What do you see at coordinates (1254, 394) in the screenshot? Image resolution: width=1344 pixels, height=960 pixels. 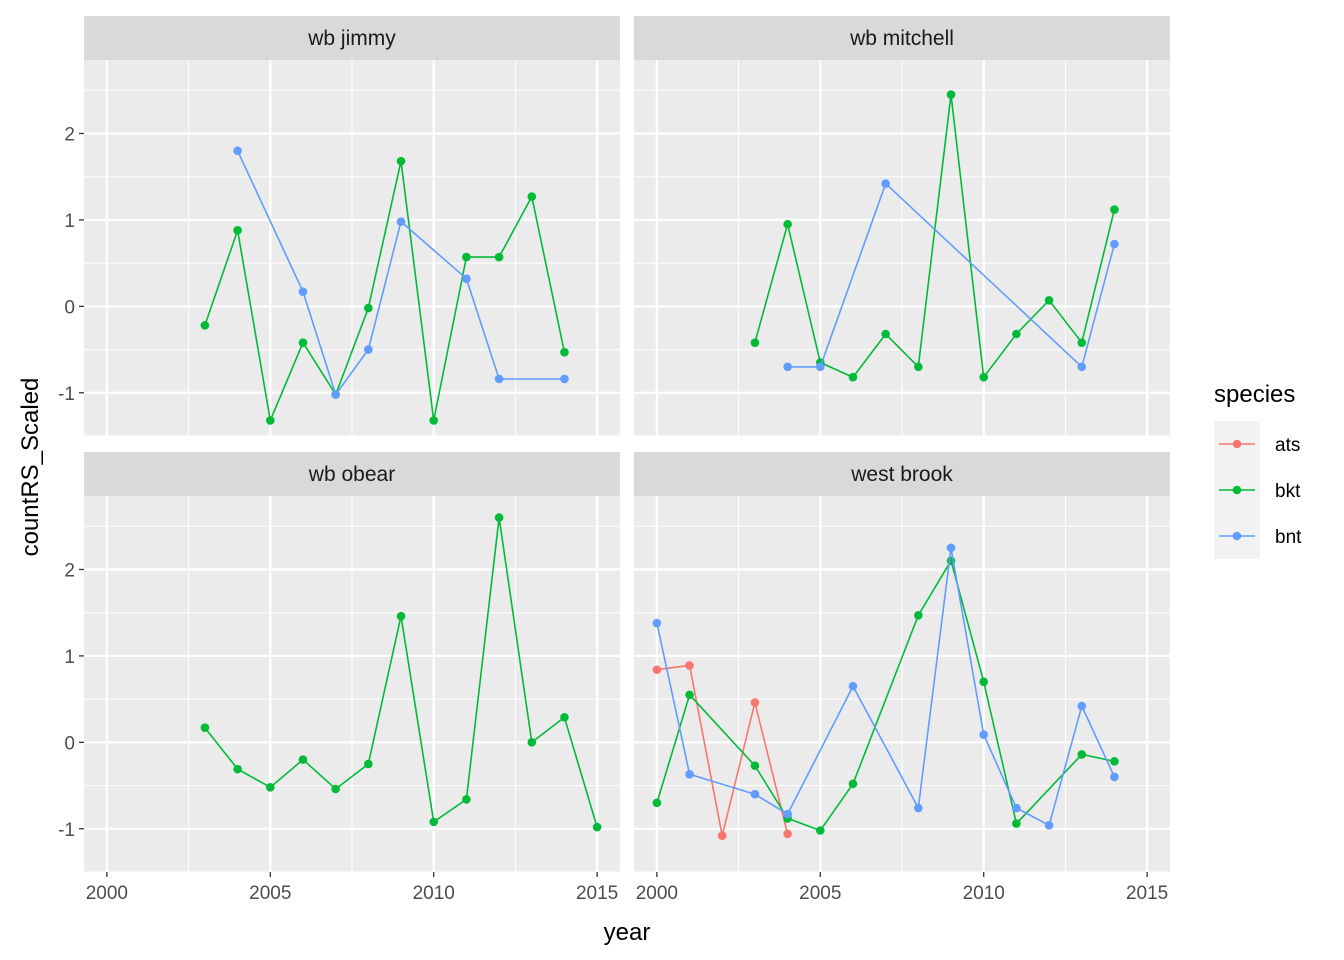 I see `legend-title: species` at bounding box center [1254, 394].